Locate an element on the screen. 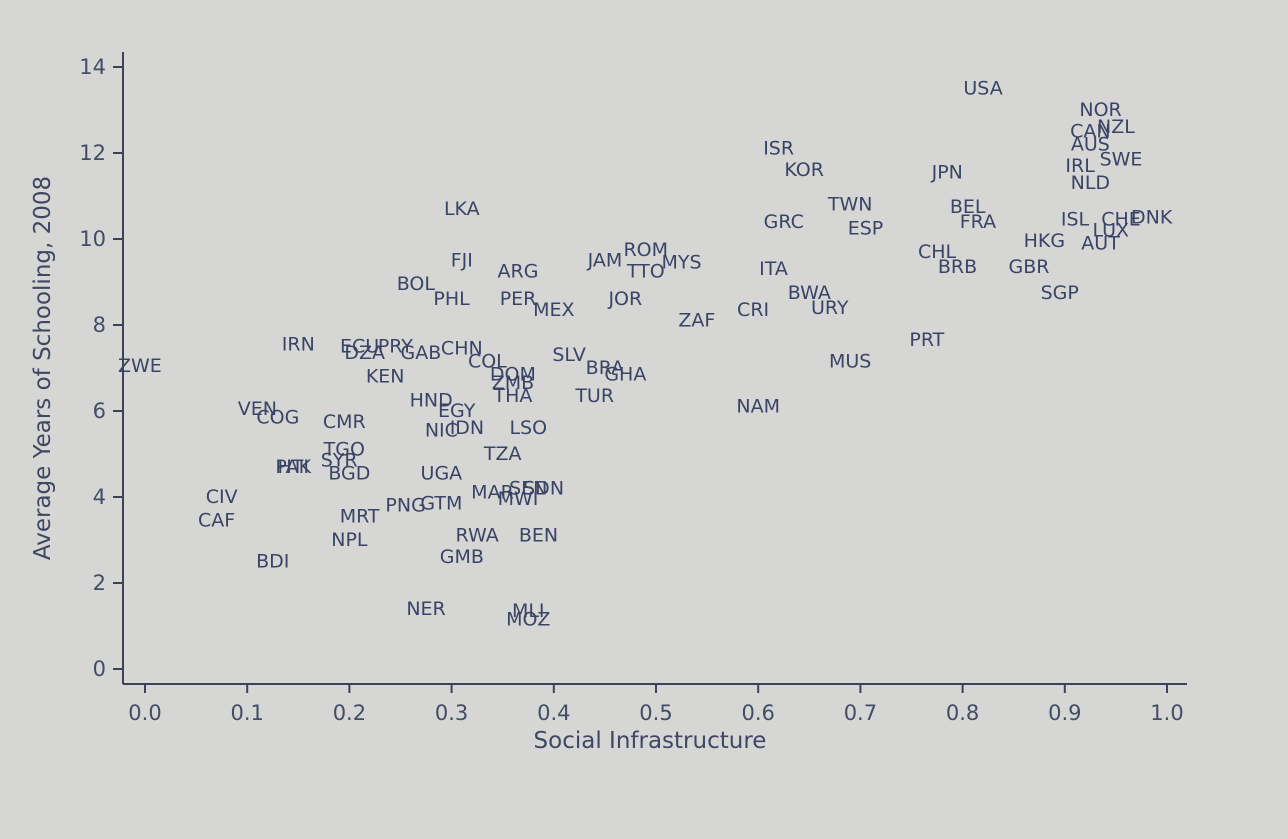 This screenshot has height=839, width=1288. data-point-gtm: GTM is located at coordinates (441, 503).